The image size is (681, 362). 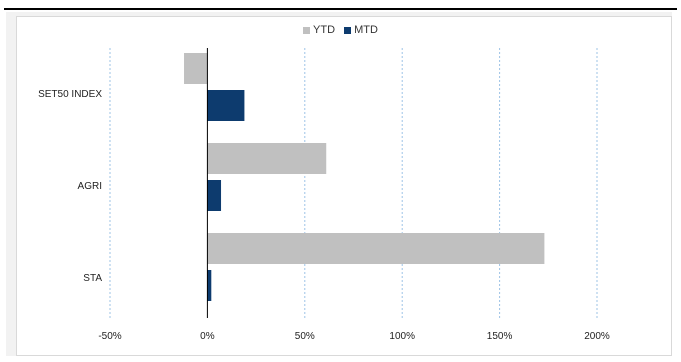 I want to click on x-tick-label: 0%, so click(x=207, y=336).